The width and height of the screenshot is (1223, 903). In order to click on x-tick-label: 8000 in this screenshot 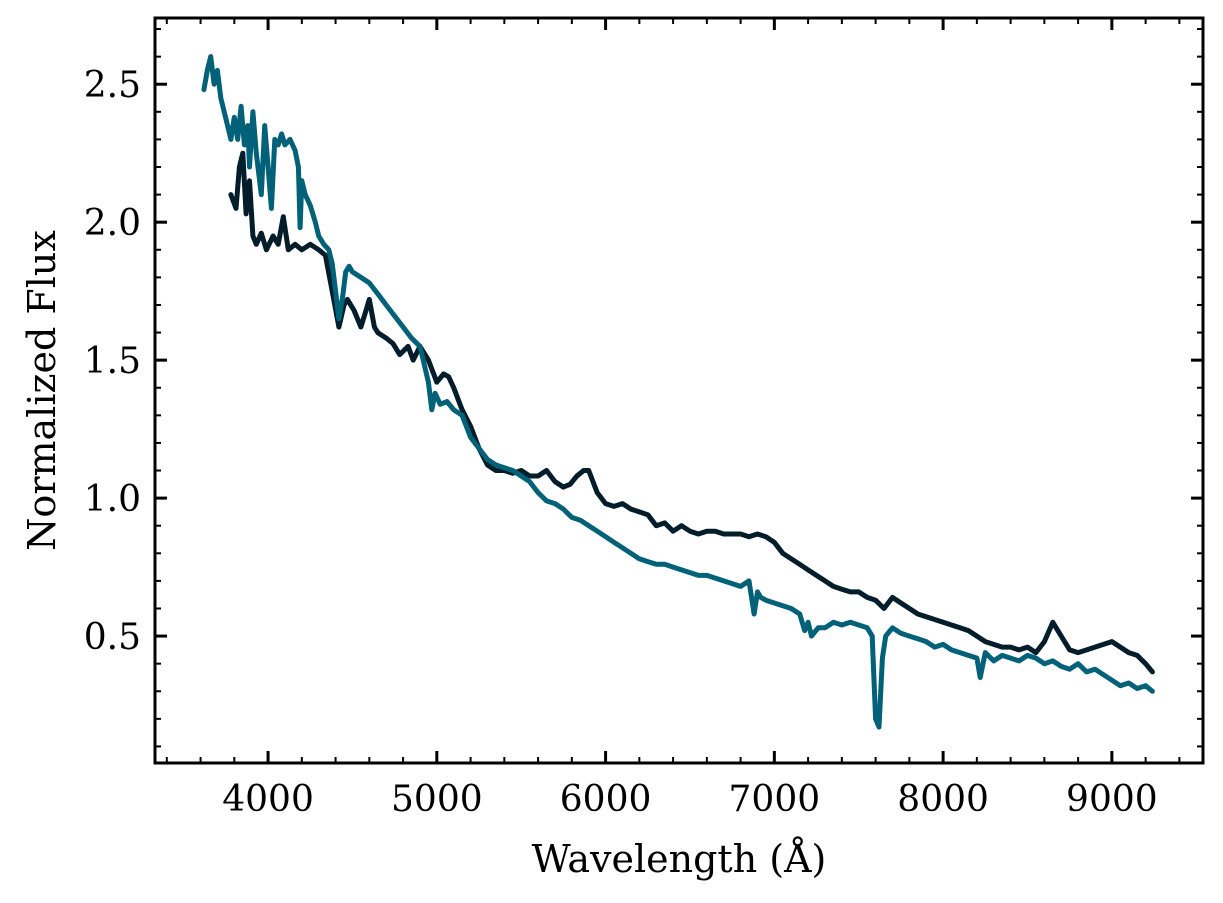, I will do `click(943, 799)`.